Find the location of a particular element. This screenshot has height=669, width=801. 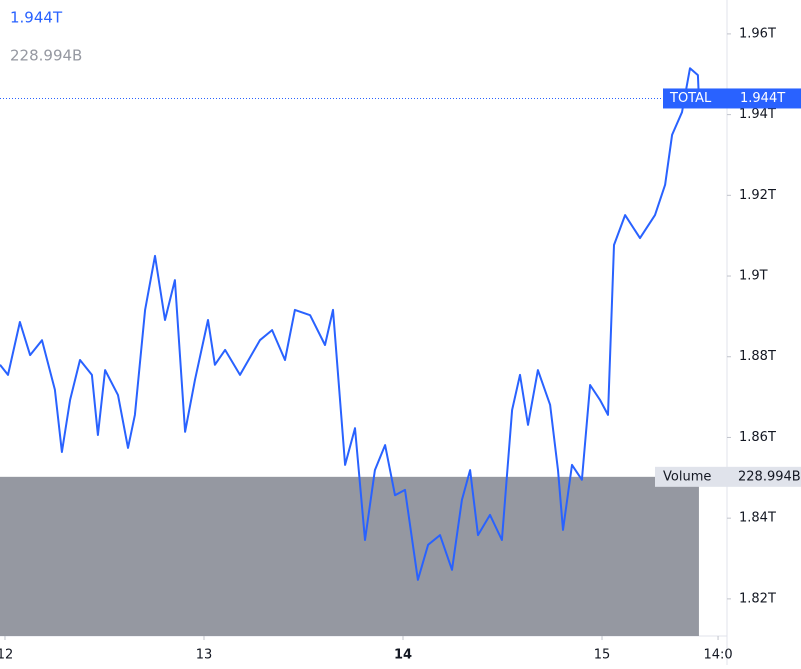

x-tick-label: 13 is located at coordinates (204, 655).